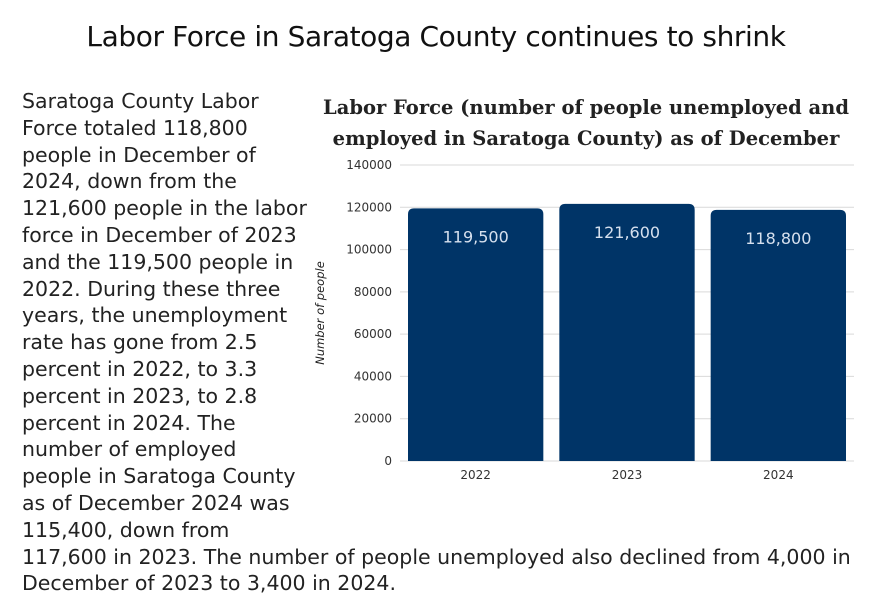 The image size is (872, 613). What do you see at coordinates (476, 236) in the screenshot?
I see `bar-value-label: 119,500` at bounding box center [476, 236].